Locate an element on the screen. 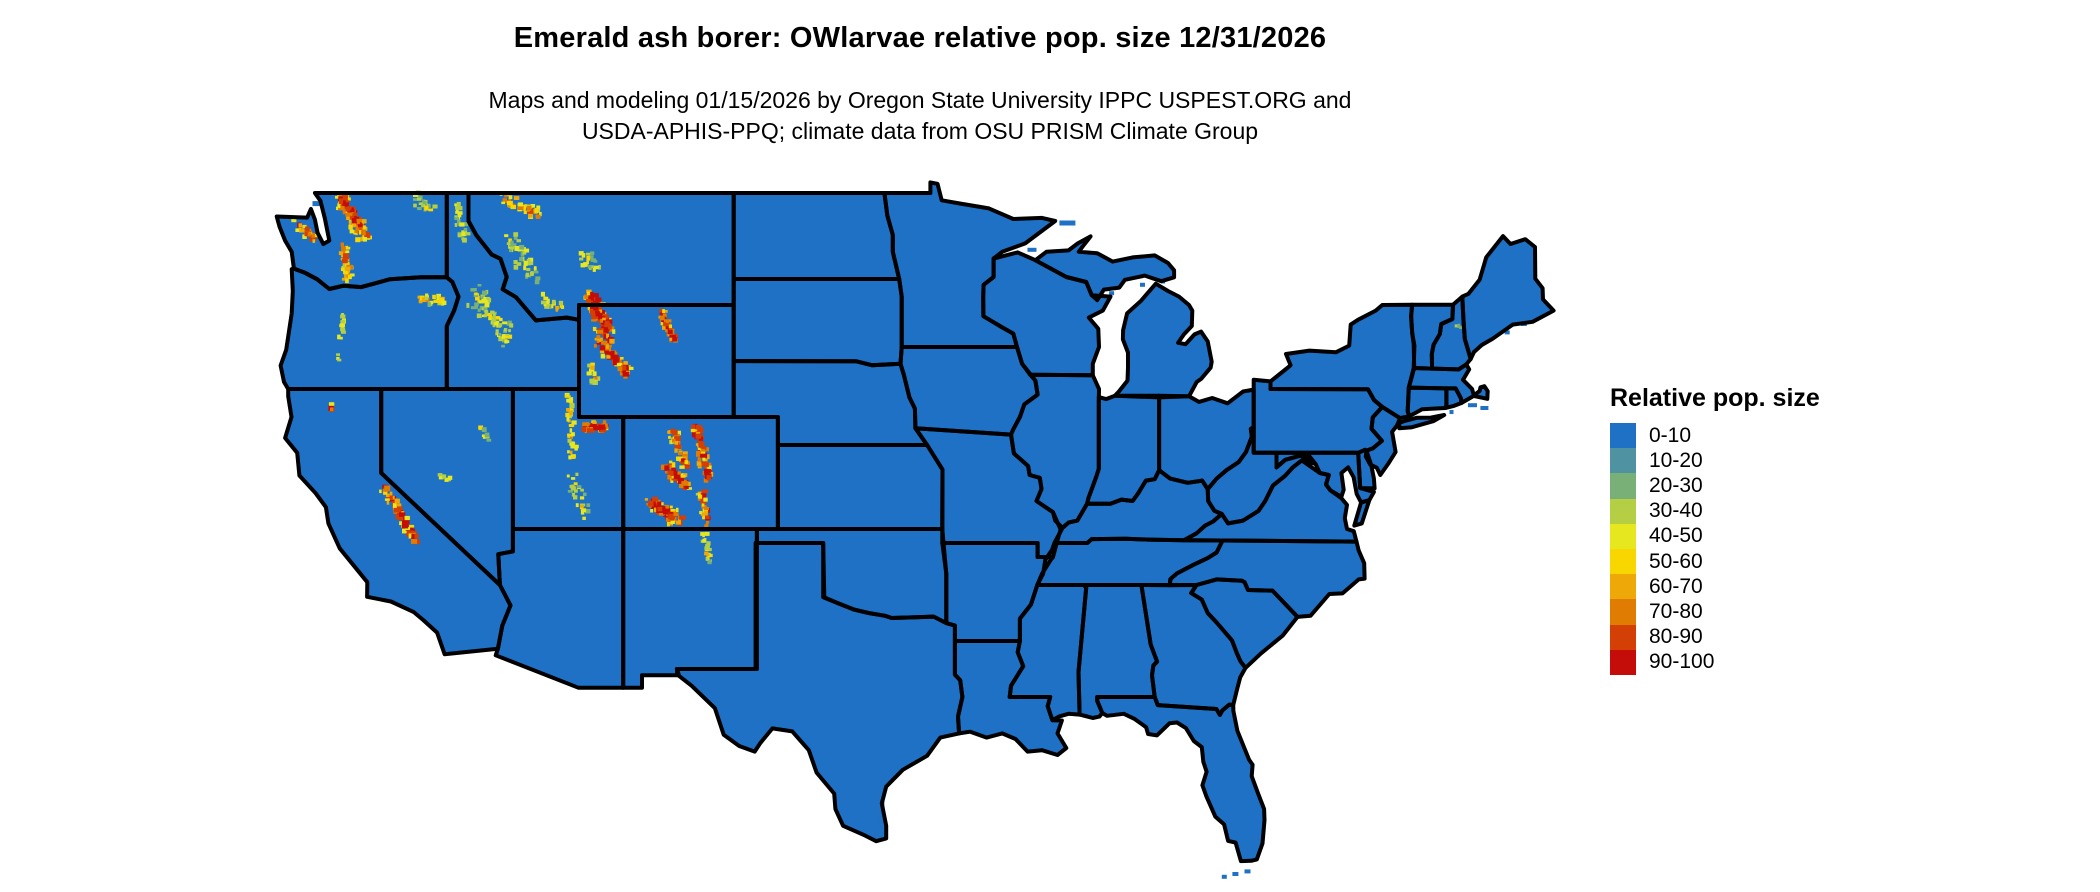  legend-row: 60-70 is located at coordinates (1662, 587).